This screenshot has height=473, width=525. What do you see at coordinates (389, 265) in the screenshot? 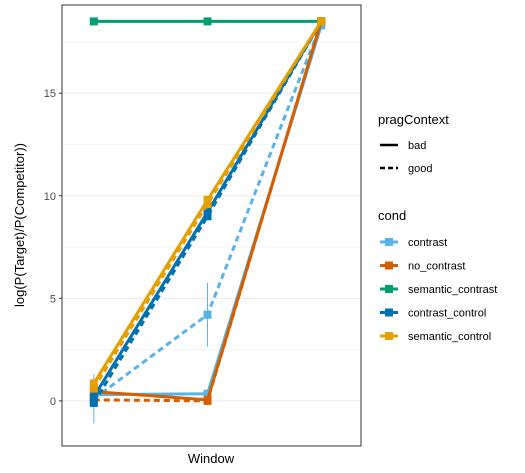
I see `legend-key-point-no_contrast` at bounding box center [389, 265].